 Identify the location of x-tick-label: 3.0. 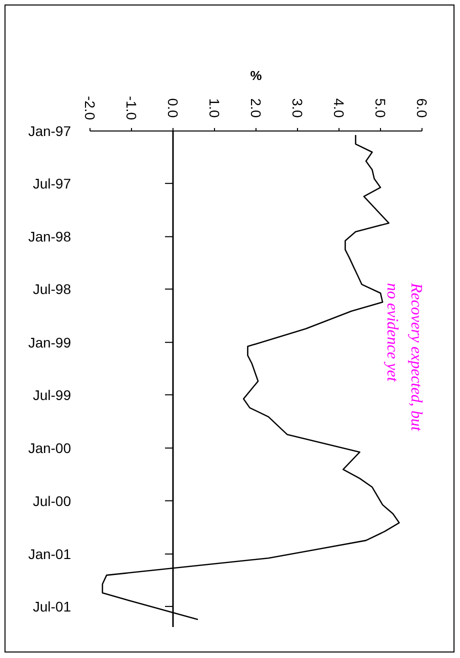
(298, 108).